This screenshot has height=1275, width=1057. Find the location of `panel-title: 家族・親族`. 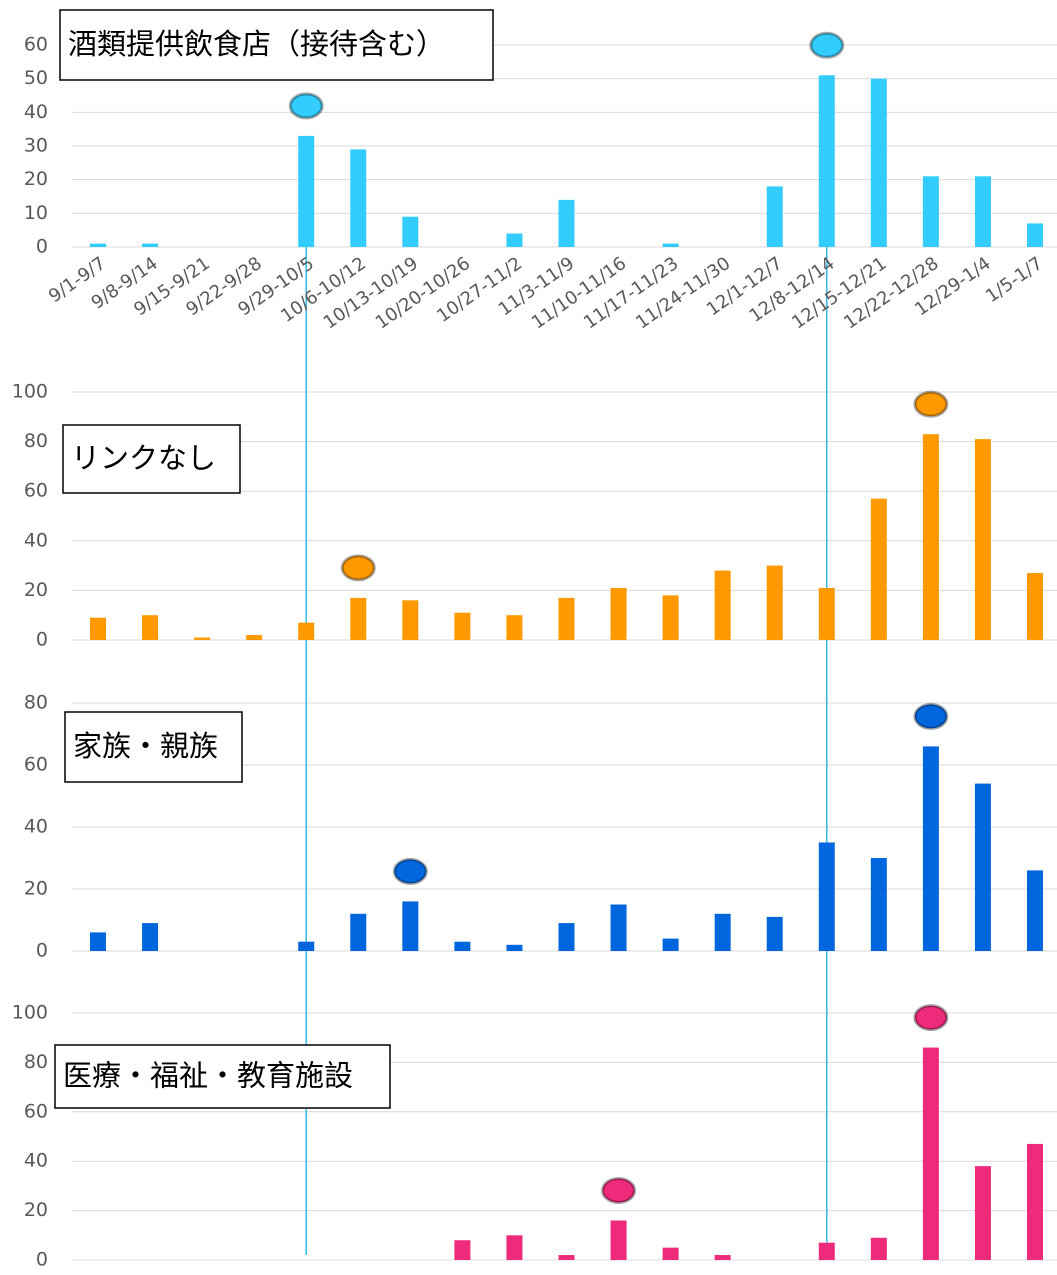

panel-title: 家族・親族 is located at coordinates (145, 746).